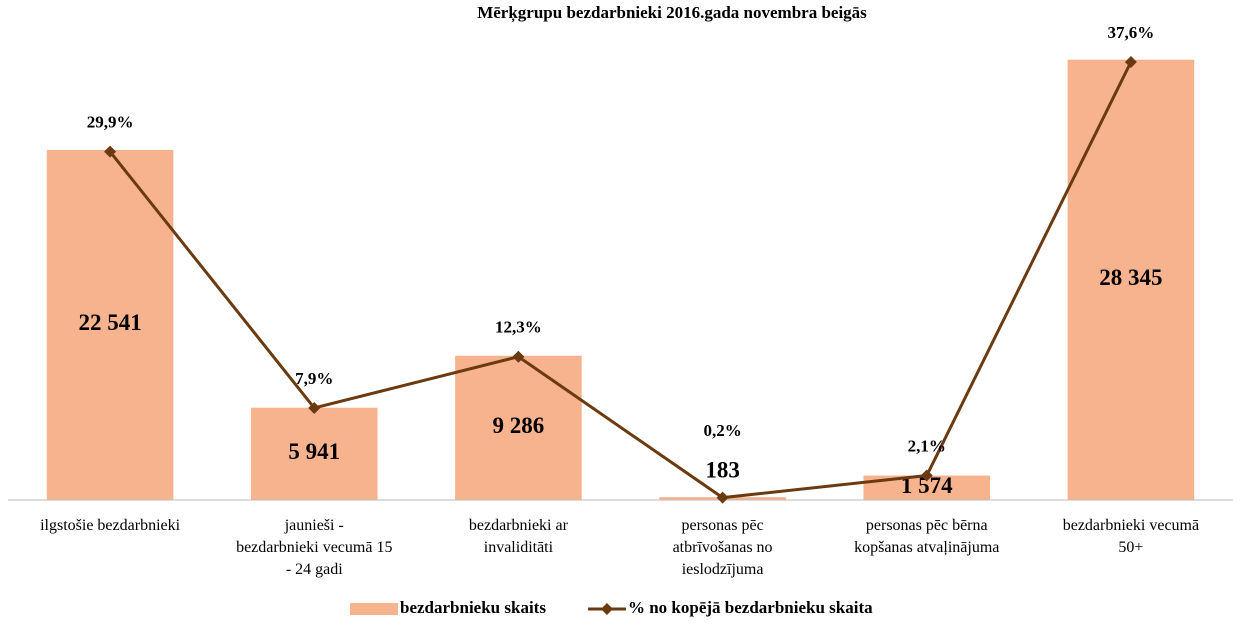  What do you see at coordinates (314, 378) in the screenshot?
I see `line-value-label: 7,9%` at bounding box center [314, 378].